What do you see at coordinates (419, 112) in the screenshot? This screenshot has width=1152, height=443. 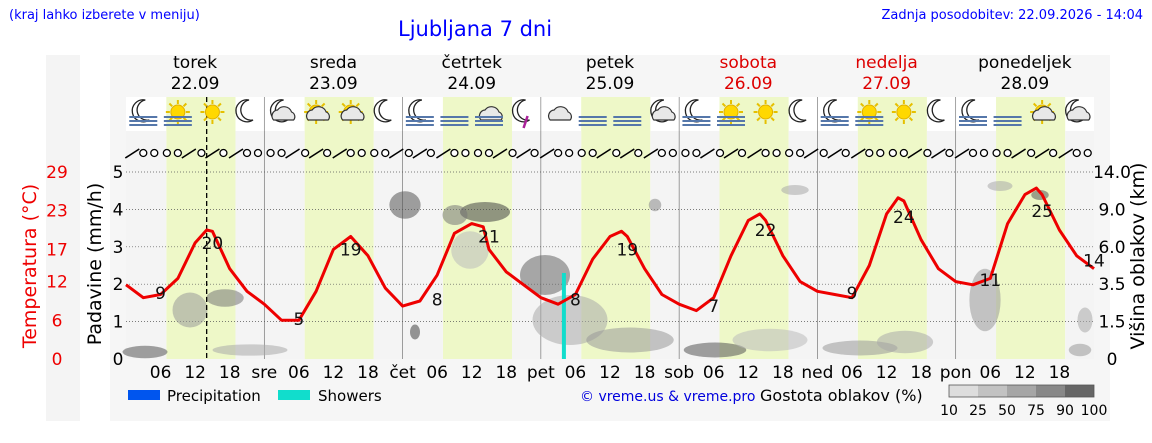 I see `moon-fog-icon` at bounding box center [419, 112].